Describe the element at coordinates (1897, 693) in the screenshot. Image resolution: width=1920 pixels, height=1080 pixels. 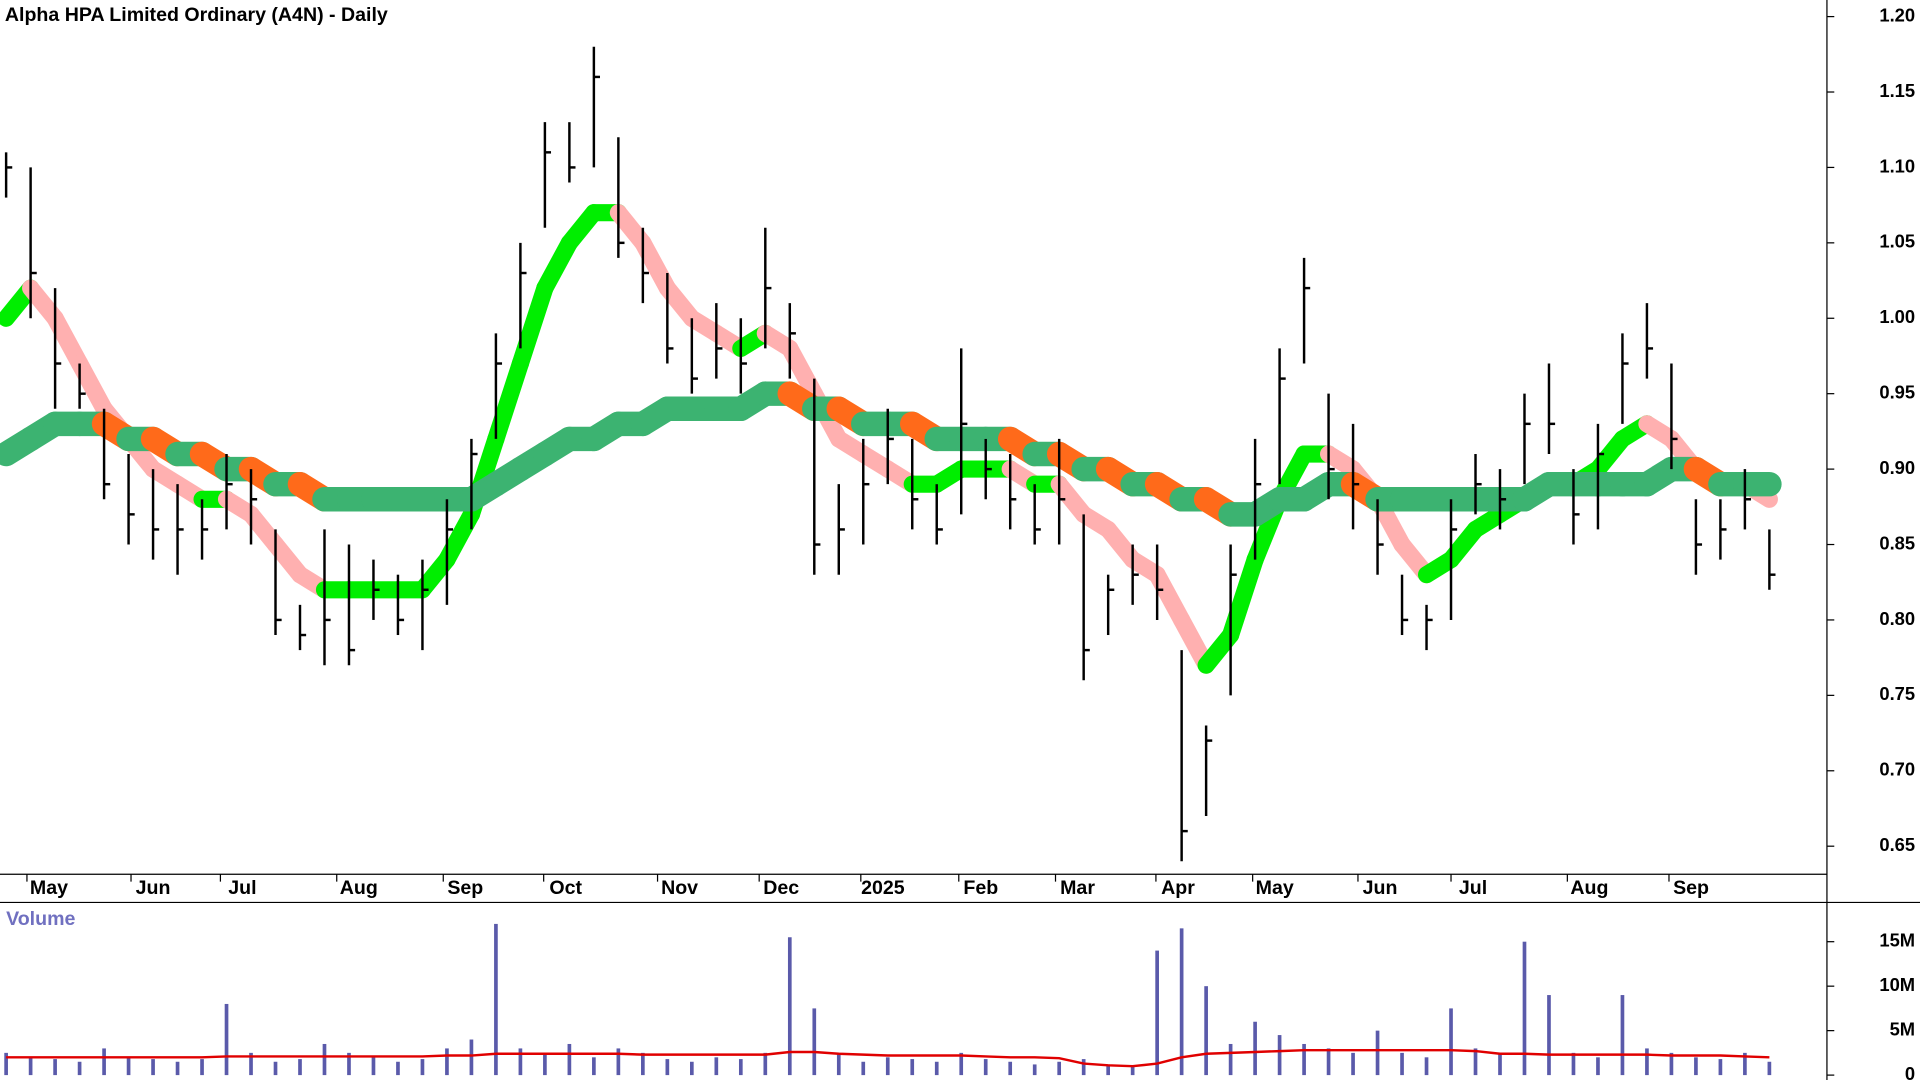
I see `y-tick-label: 0.75` at that location.